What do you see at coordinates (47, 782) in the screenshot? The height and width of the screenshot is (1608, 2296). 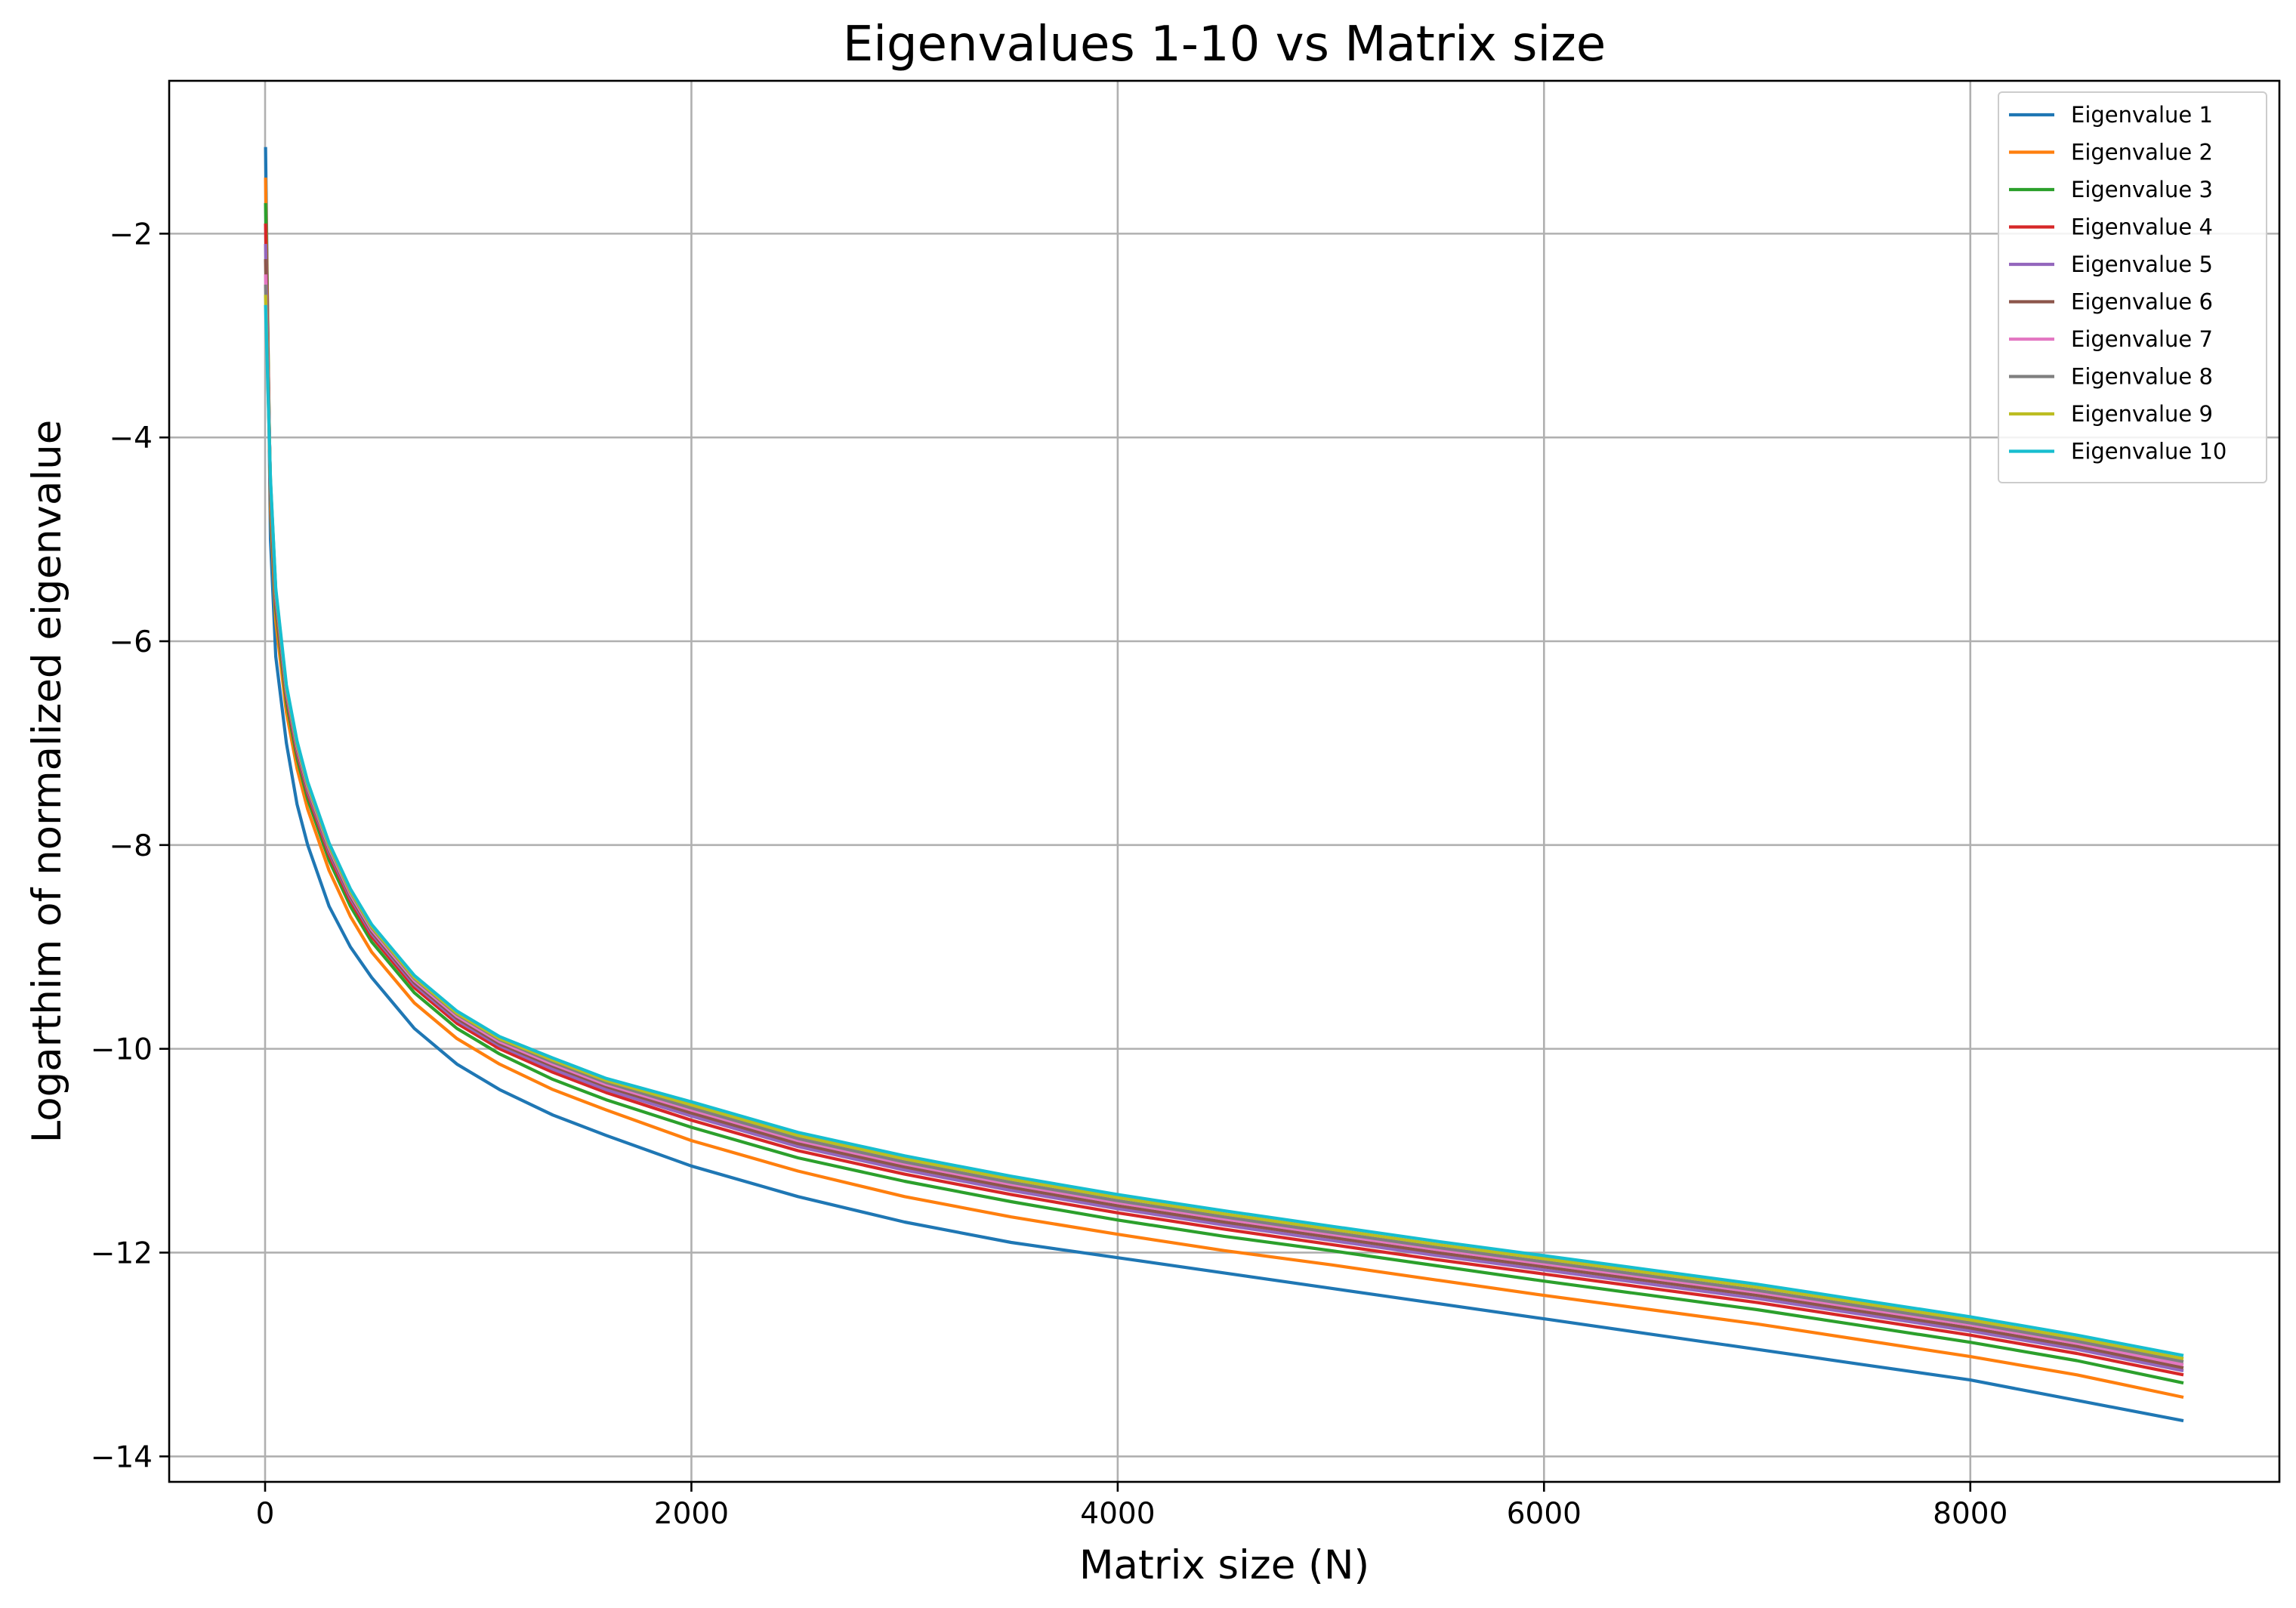 I see `y-axis-label: Logarthim of normalized eigenvalue` at bounding box center [47, 782].